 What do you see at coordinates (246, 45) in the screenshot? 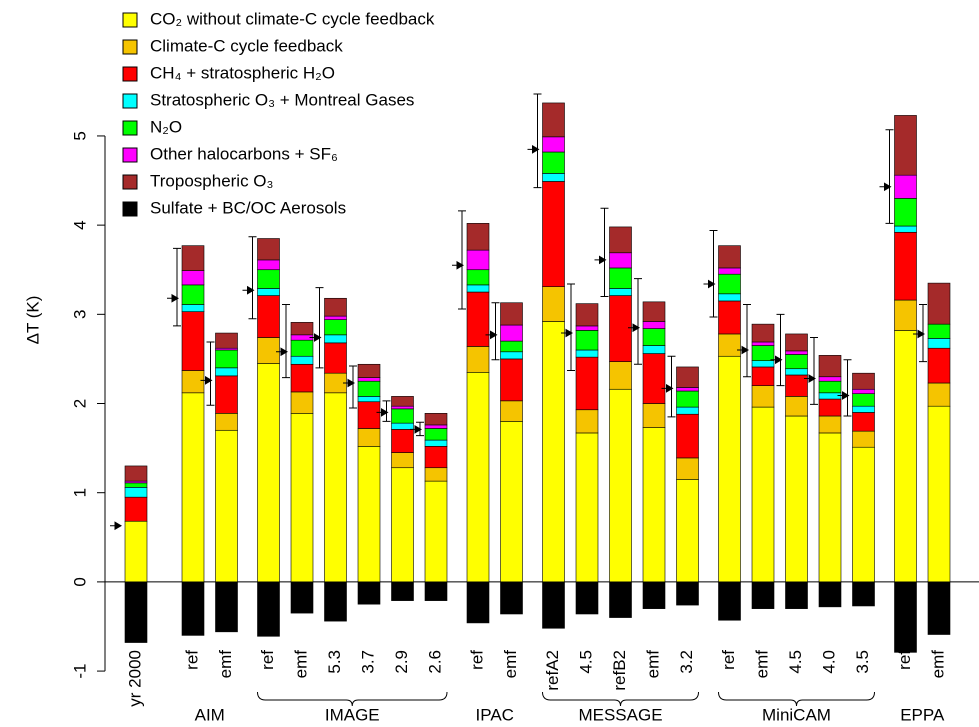
I see `legend-label: Climate-C cycle feedback` at bounding box center [246, 45].